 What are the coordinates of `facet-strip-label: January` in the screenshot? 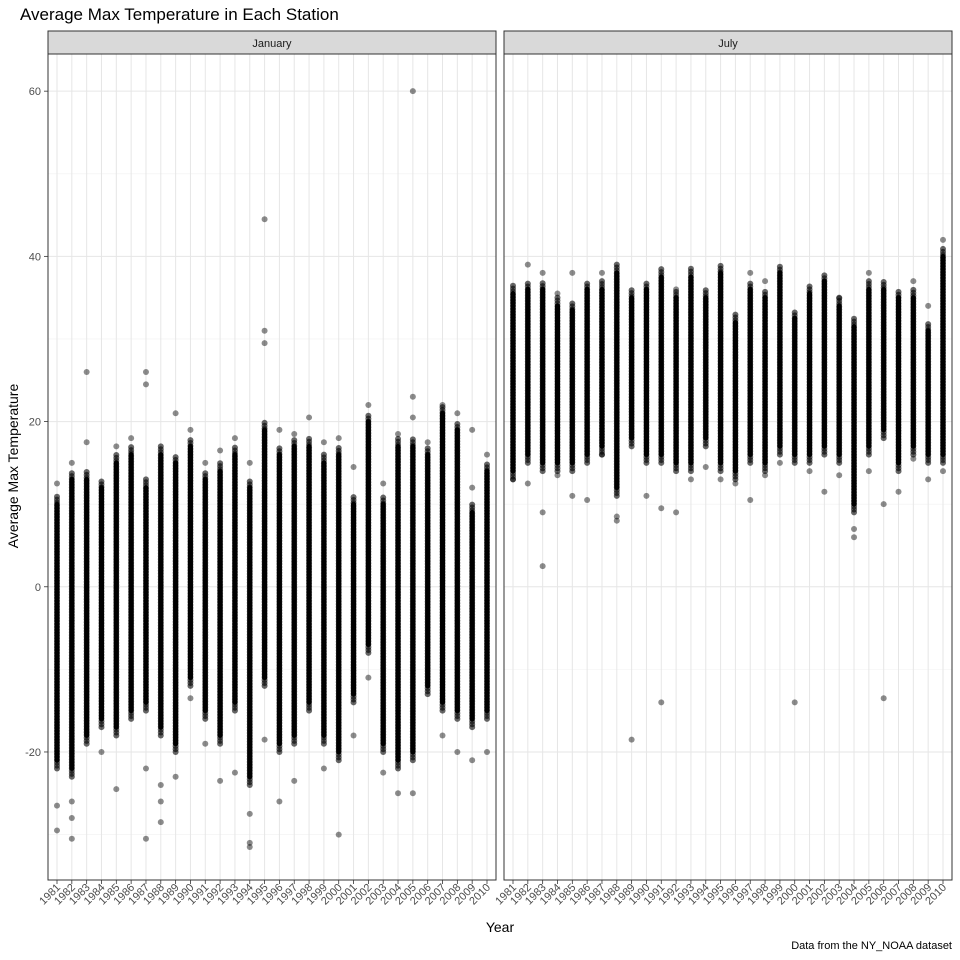 It's located at (272, 44).